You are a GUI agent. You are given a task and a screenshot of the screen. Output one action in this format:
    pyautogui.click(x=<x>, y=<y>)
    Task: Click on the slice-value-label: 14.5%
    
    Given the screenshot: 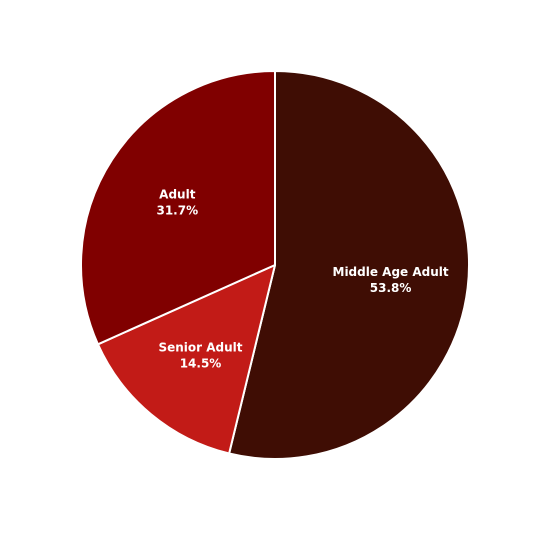 What is the action you would take?
    pyautogui.click(x=201, y=363)
    